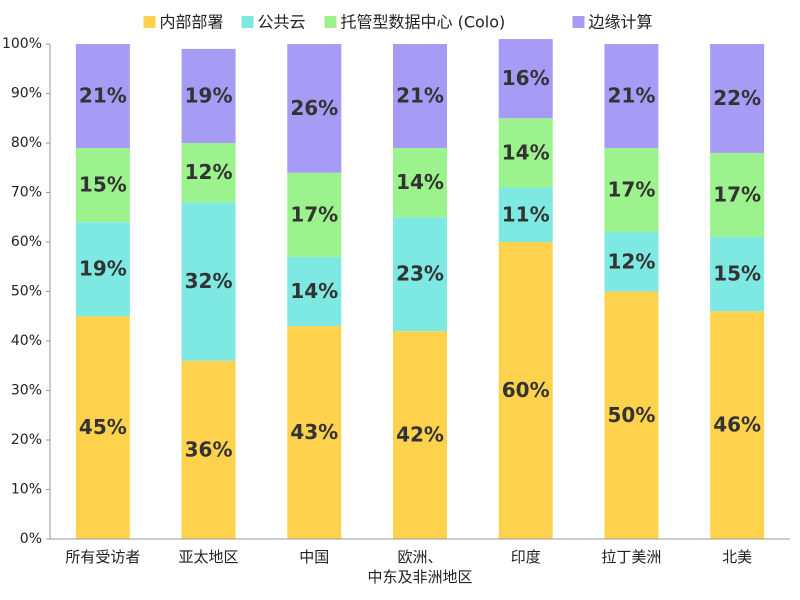 This screenshot has height=600, width=800. What do you see at coordinates (26, 143) in the screenshot?
I see `y-tick-label: 80%` at bounding box center [26, 143].